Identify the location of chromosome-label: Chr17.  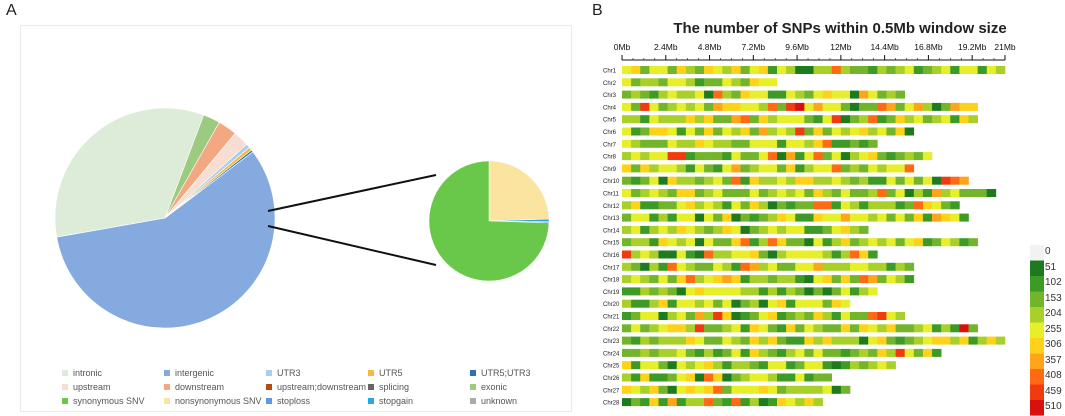
(611, 268).